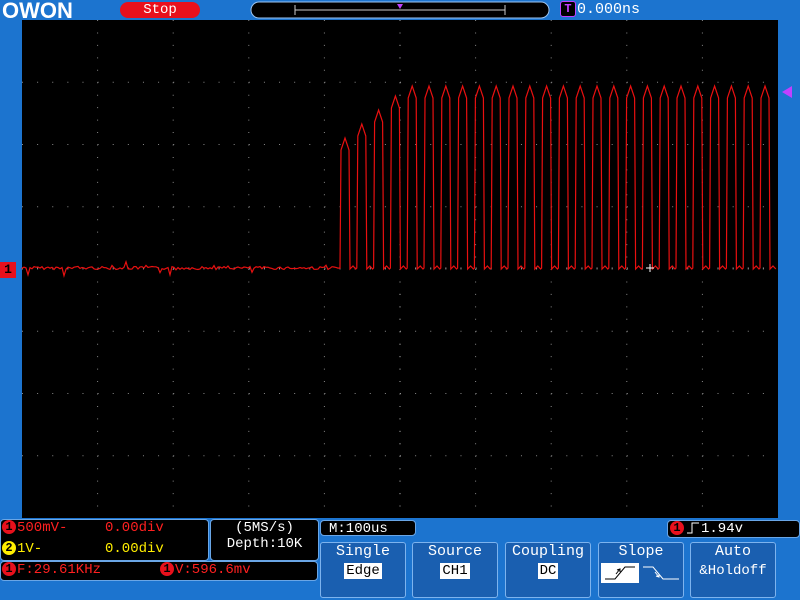  I want to click on menu-button: Slope, so click(641, 570).